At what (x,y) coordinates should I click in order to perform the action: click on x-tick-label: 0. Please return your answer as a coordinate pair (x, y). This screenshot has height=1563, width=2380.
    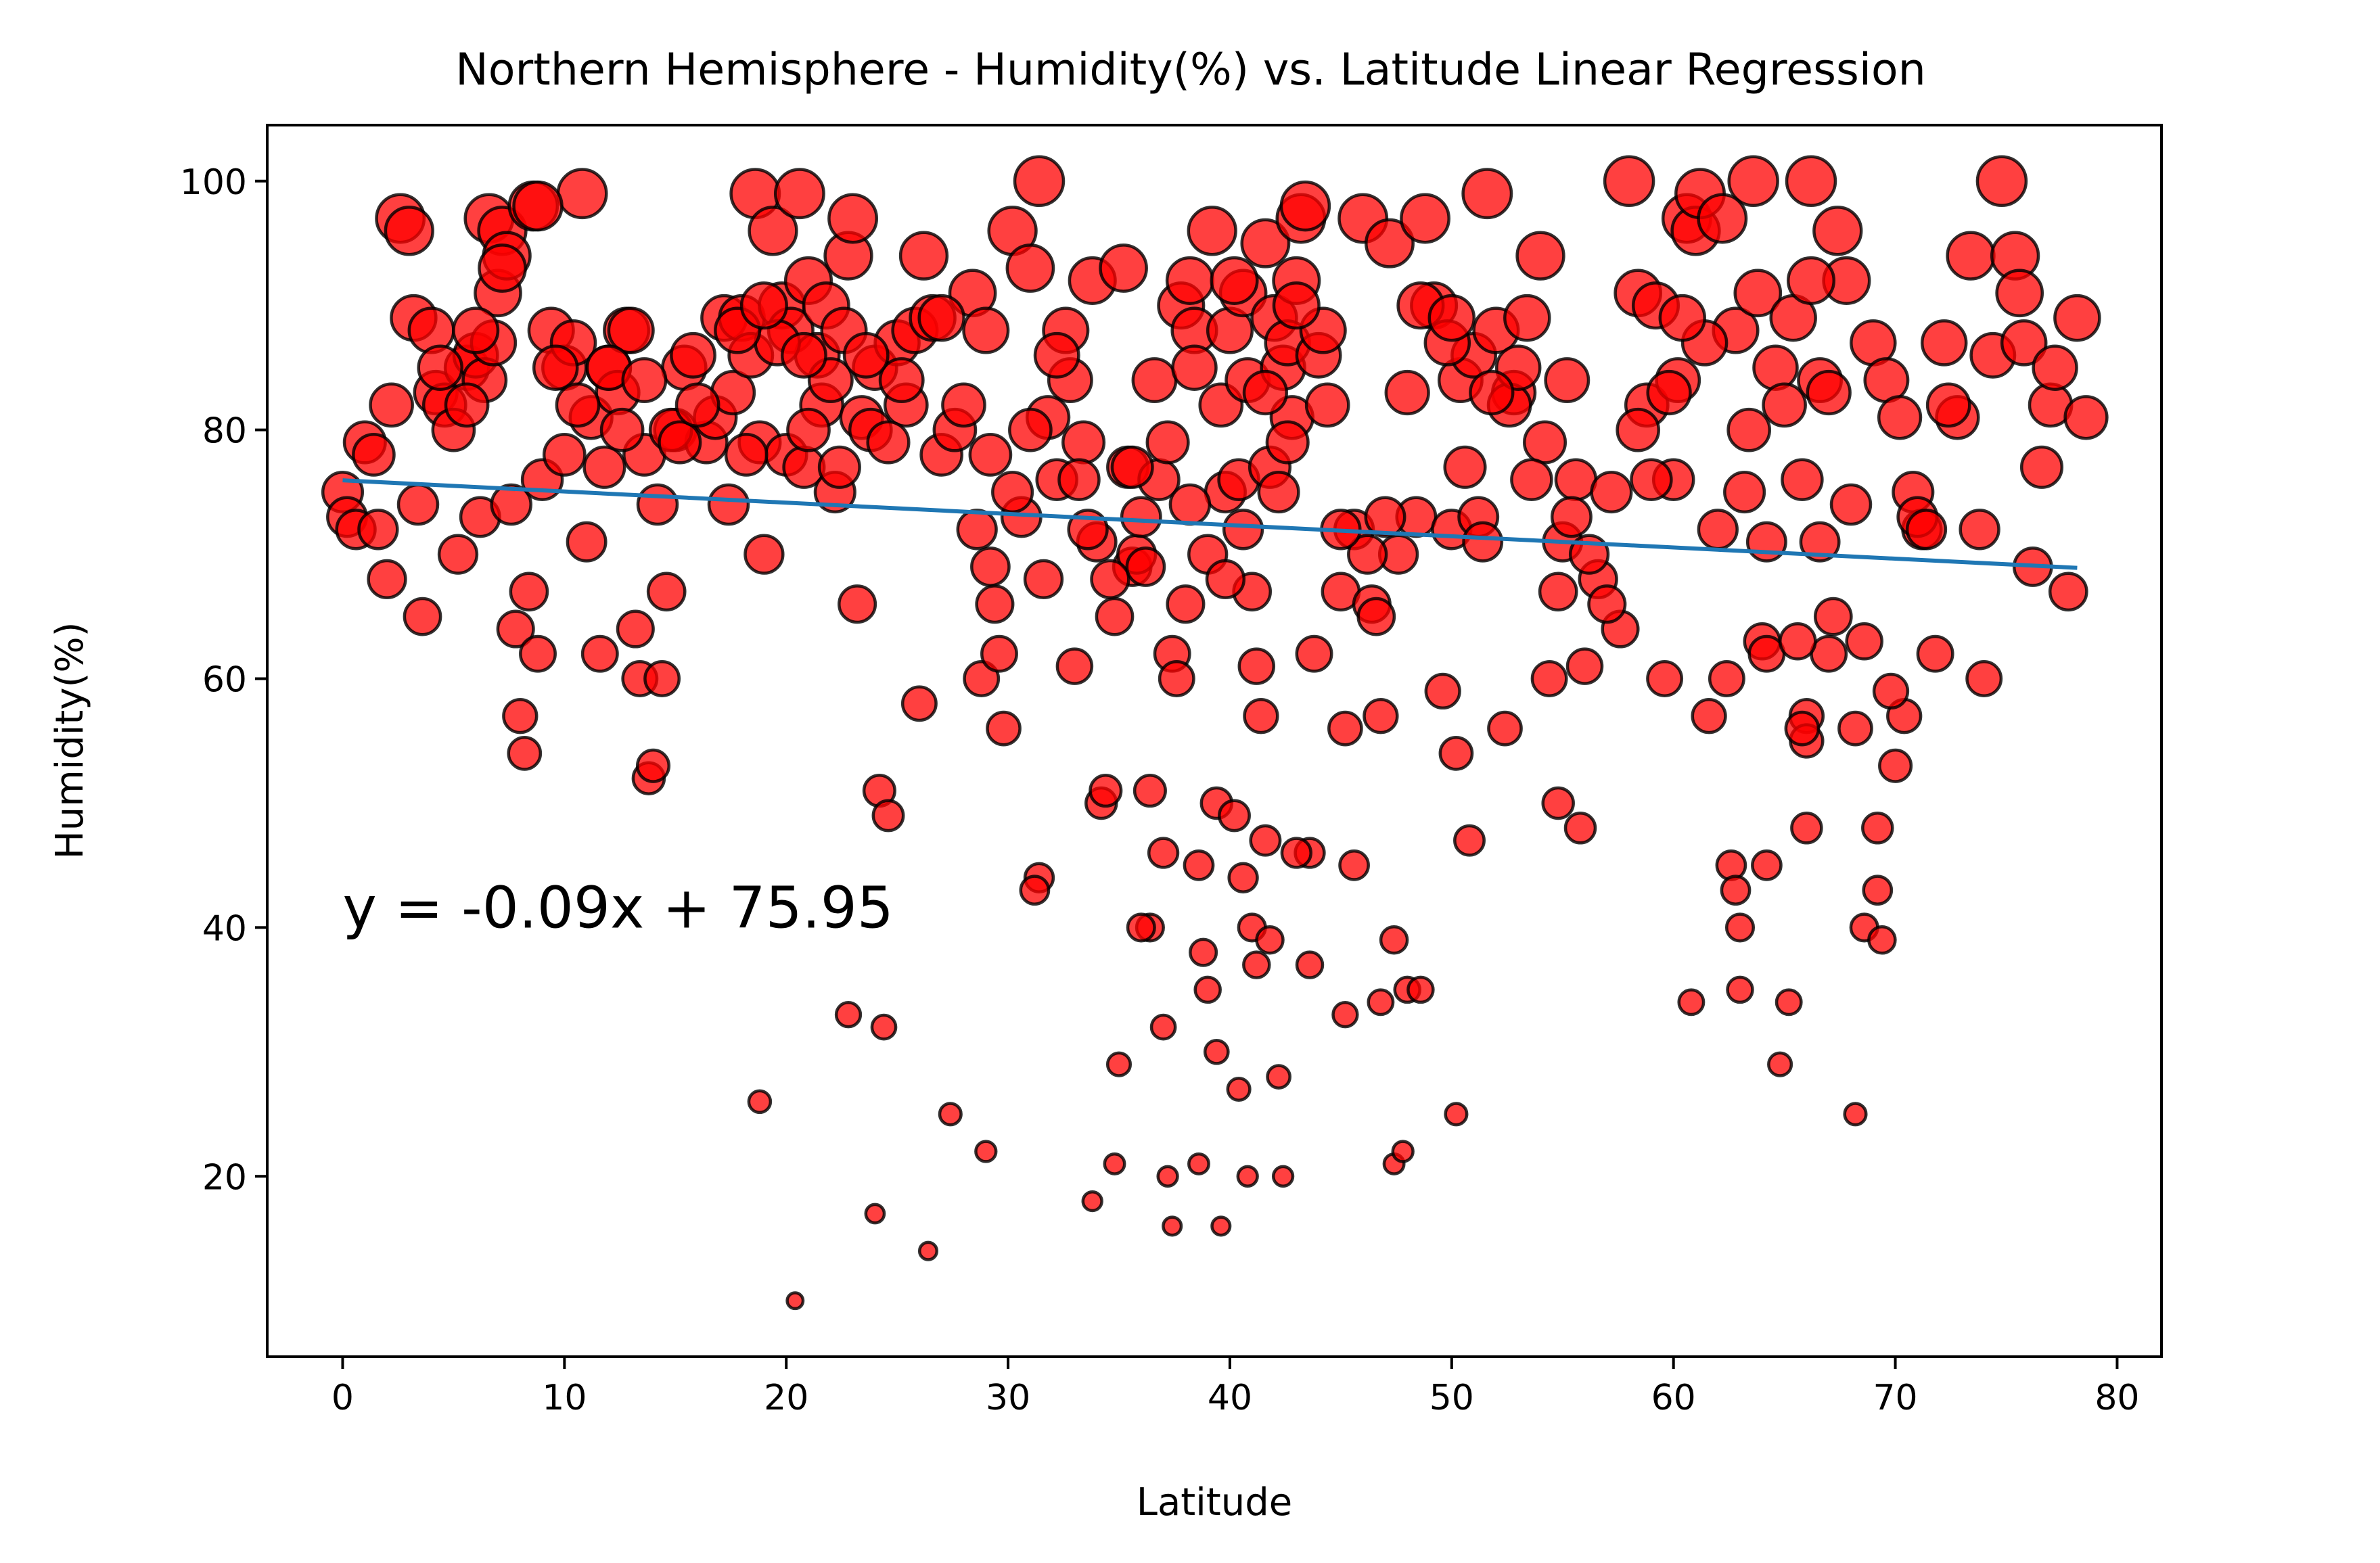
    Looking at the image, I should click on (342, 1398).